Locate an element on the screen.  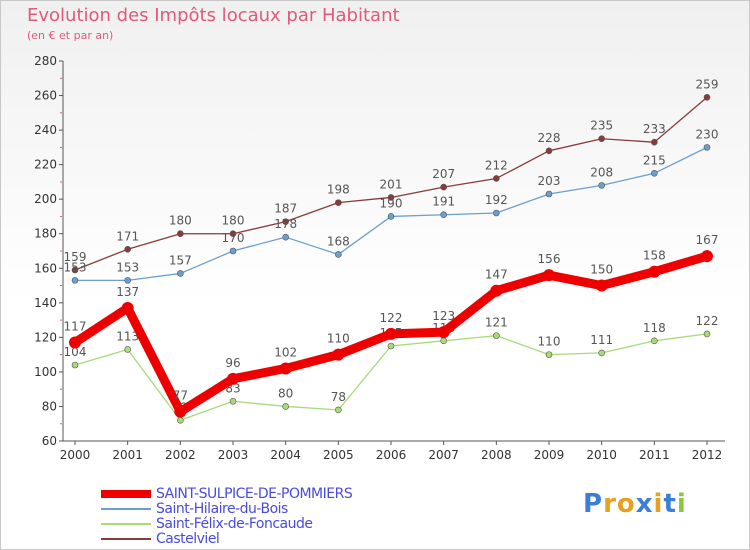
logo-letter: i is located at coordinates (658, 504).